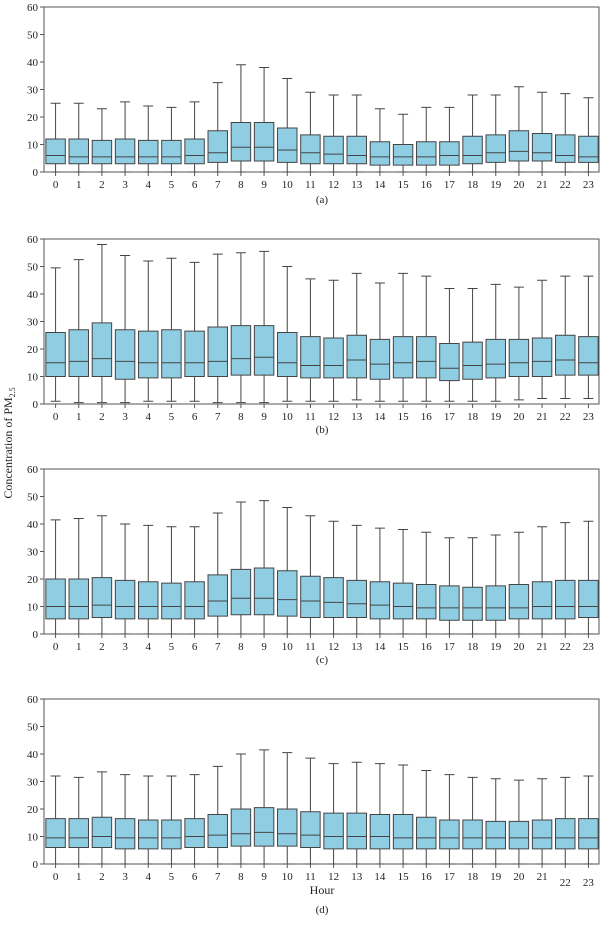 The width and height of the screenshot is (600, 927). What do you see at coordinates (79, 877) in the screenshot?
I see `x-tick-label: 1` at bounding box center [79, 877].